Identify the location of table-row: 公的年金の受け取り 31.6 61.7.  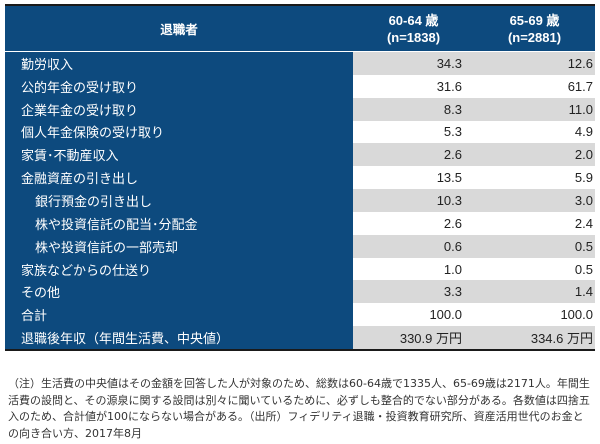
(300, 86).